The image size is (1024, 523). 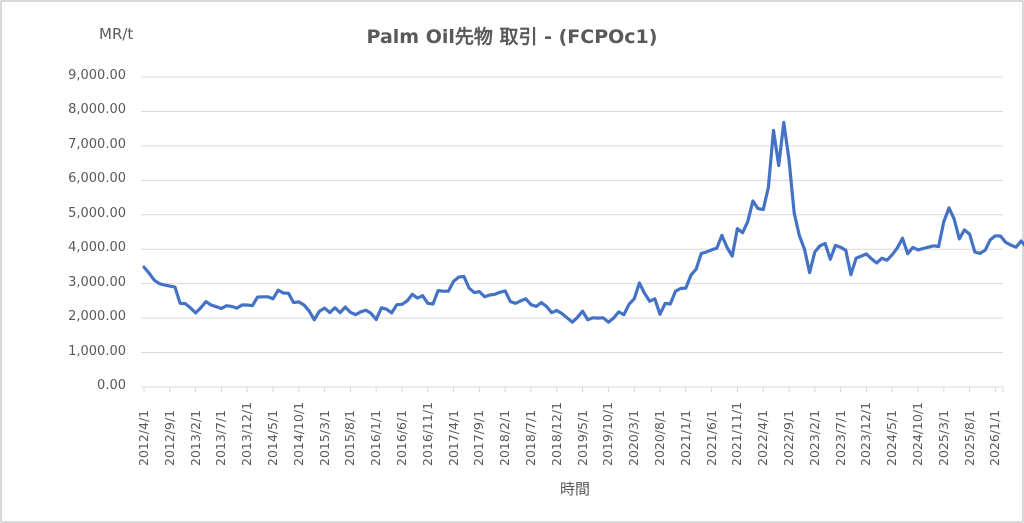 I want to click on chart-title: Palm Oil先物 取引 - (FCPOc1), so click(x=512, y=37).